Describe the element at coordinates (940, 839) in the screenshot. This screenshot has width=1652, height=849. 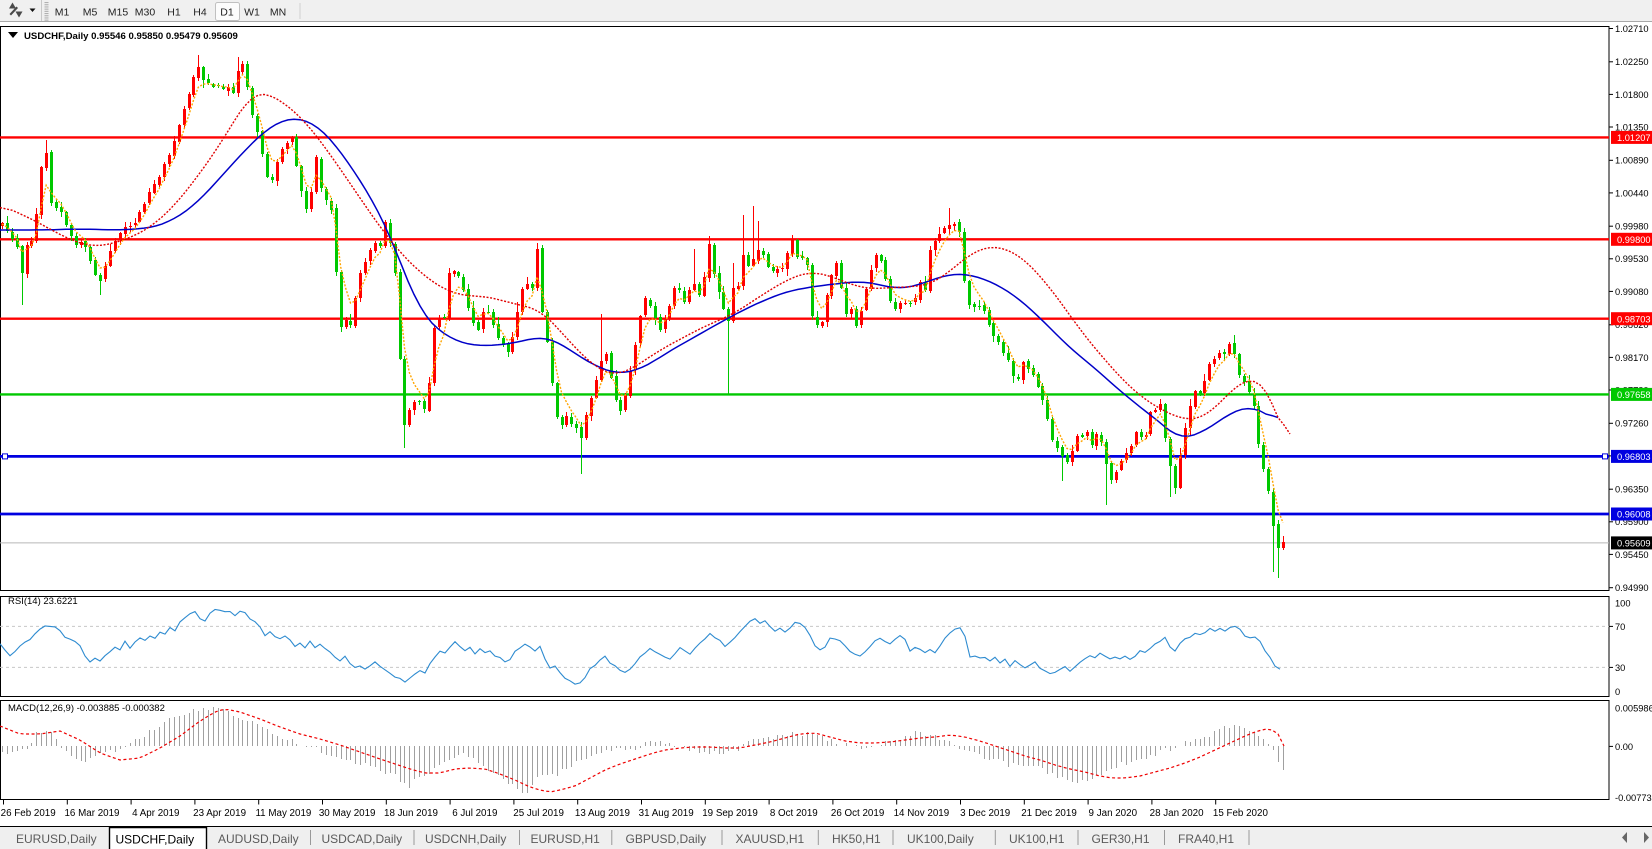
I see `svg-text: UK100,Daily` at that location.